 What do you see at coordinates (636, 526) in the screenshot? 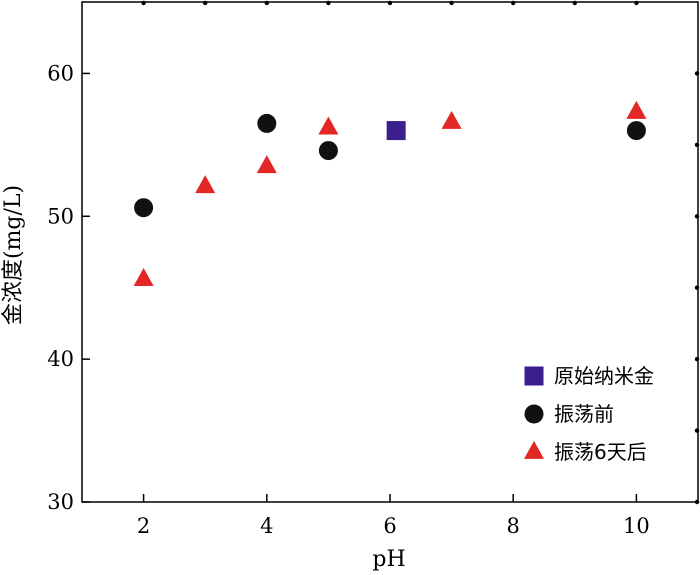
I see `x-tick-label: 10` at bounding box center [636, 526].